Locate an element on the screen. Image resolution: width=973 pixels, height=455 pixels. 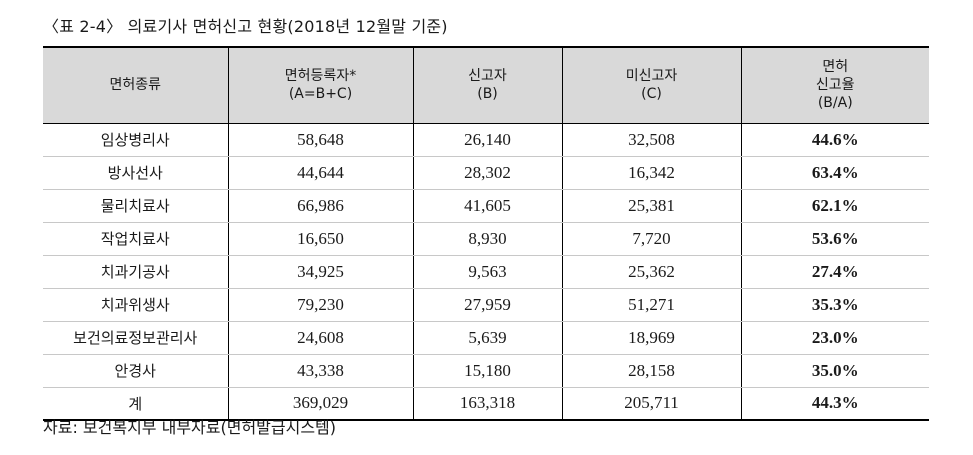
cell-registered: 66,986 is located at coordinates (320, 206).